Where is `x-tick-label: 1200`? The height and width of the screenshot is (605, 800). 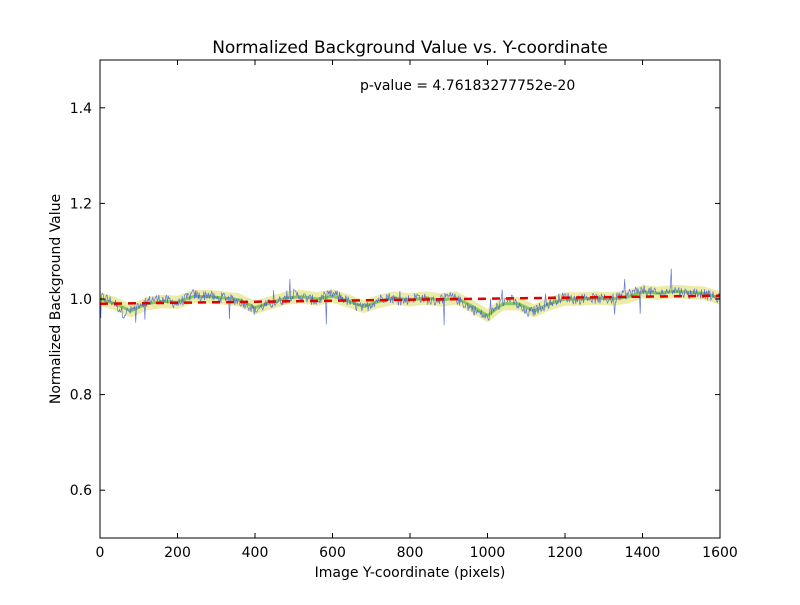
x-tick-label: 1200 is located at coordinates (565, 553).